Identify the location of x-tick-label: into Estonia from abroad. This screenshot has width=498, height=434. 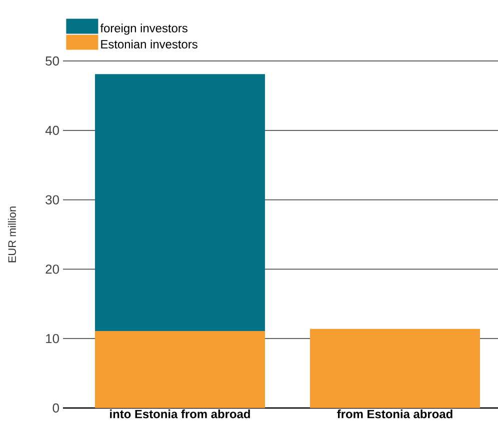
(180, 414).